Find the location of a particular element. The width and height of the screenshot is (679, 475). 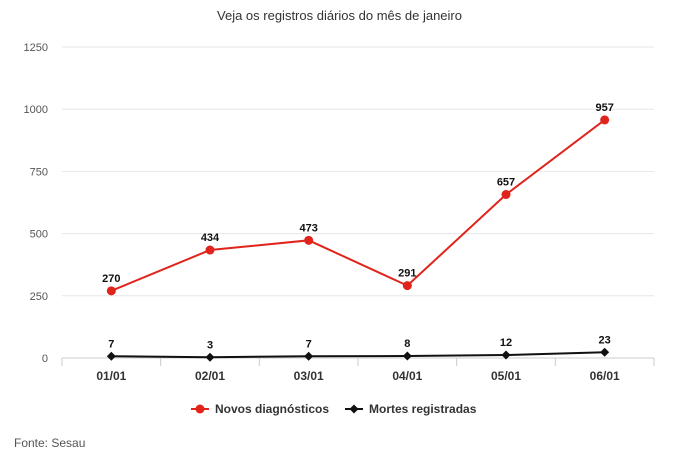

data-label: 291 is located at coordinates (407, 274).